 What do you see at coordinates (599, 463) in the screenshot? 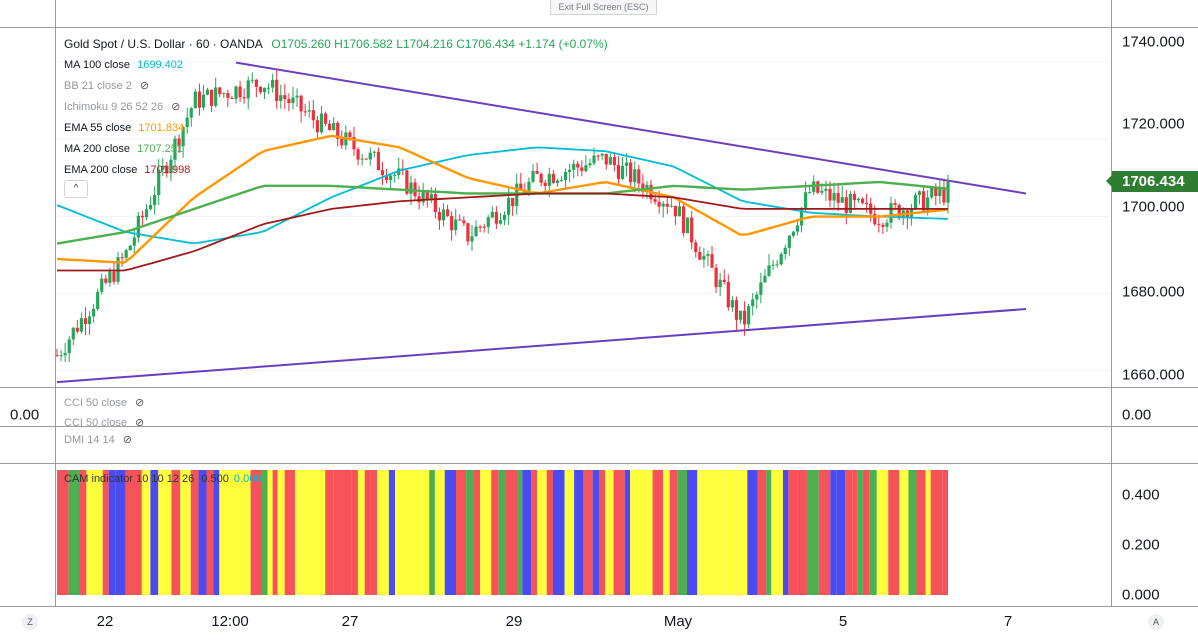
I see `dmi-pane-separator` at bounding box center [599, 463].